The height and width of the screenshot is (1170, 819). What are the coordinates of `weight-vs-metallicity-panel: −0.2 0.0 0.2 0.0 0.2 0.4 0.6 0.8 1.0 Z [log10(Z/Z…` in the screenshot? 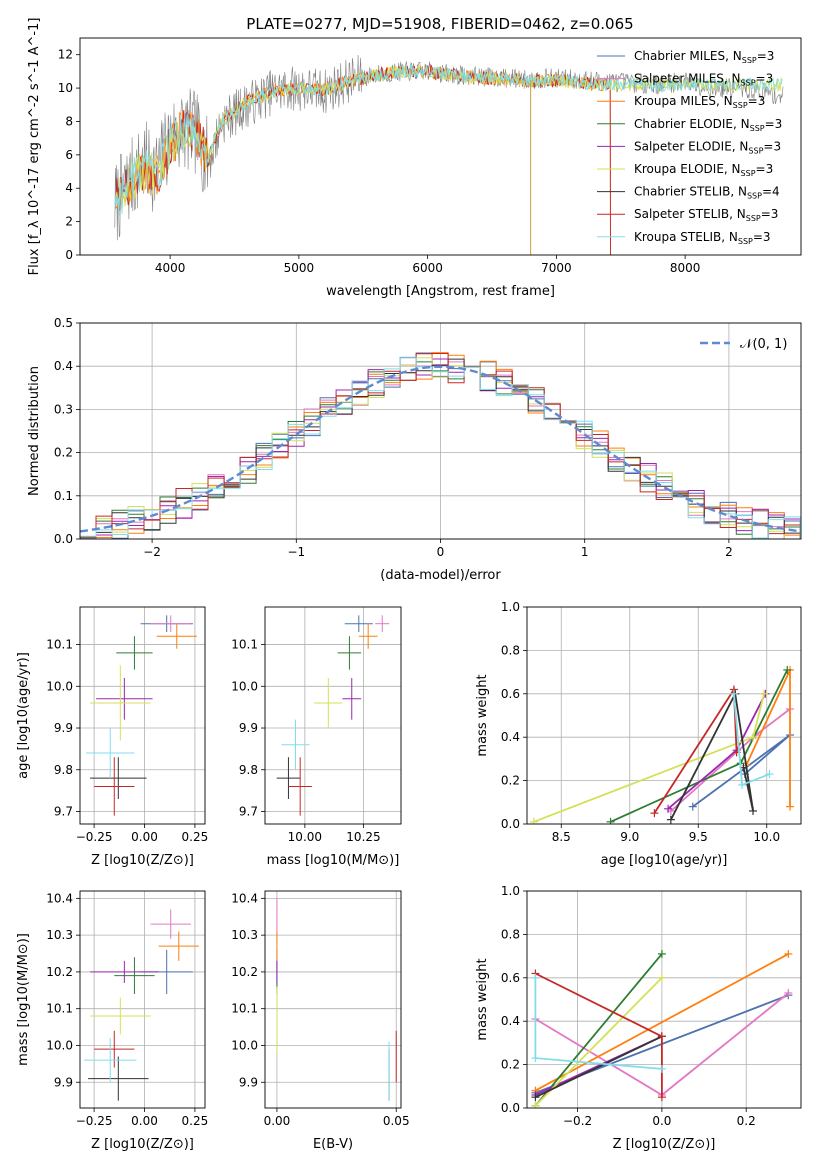 It's located at (638, 1018).